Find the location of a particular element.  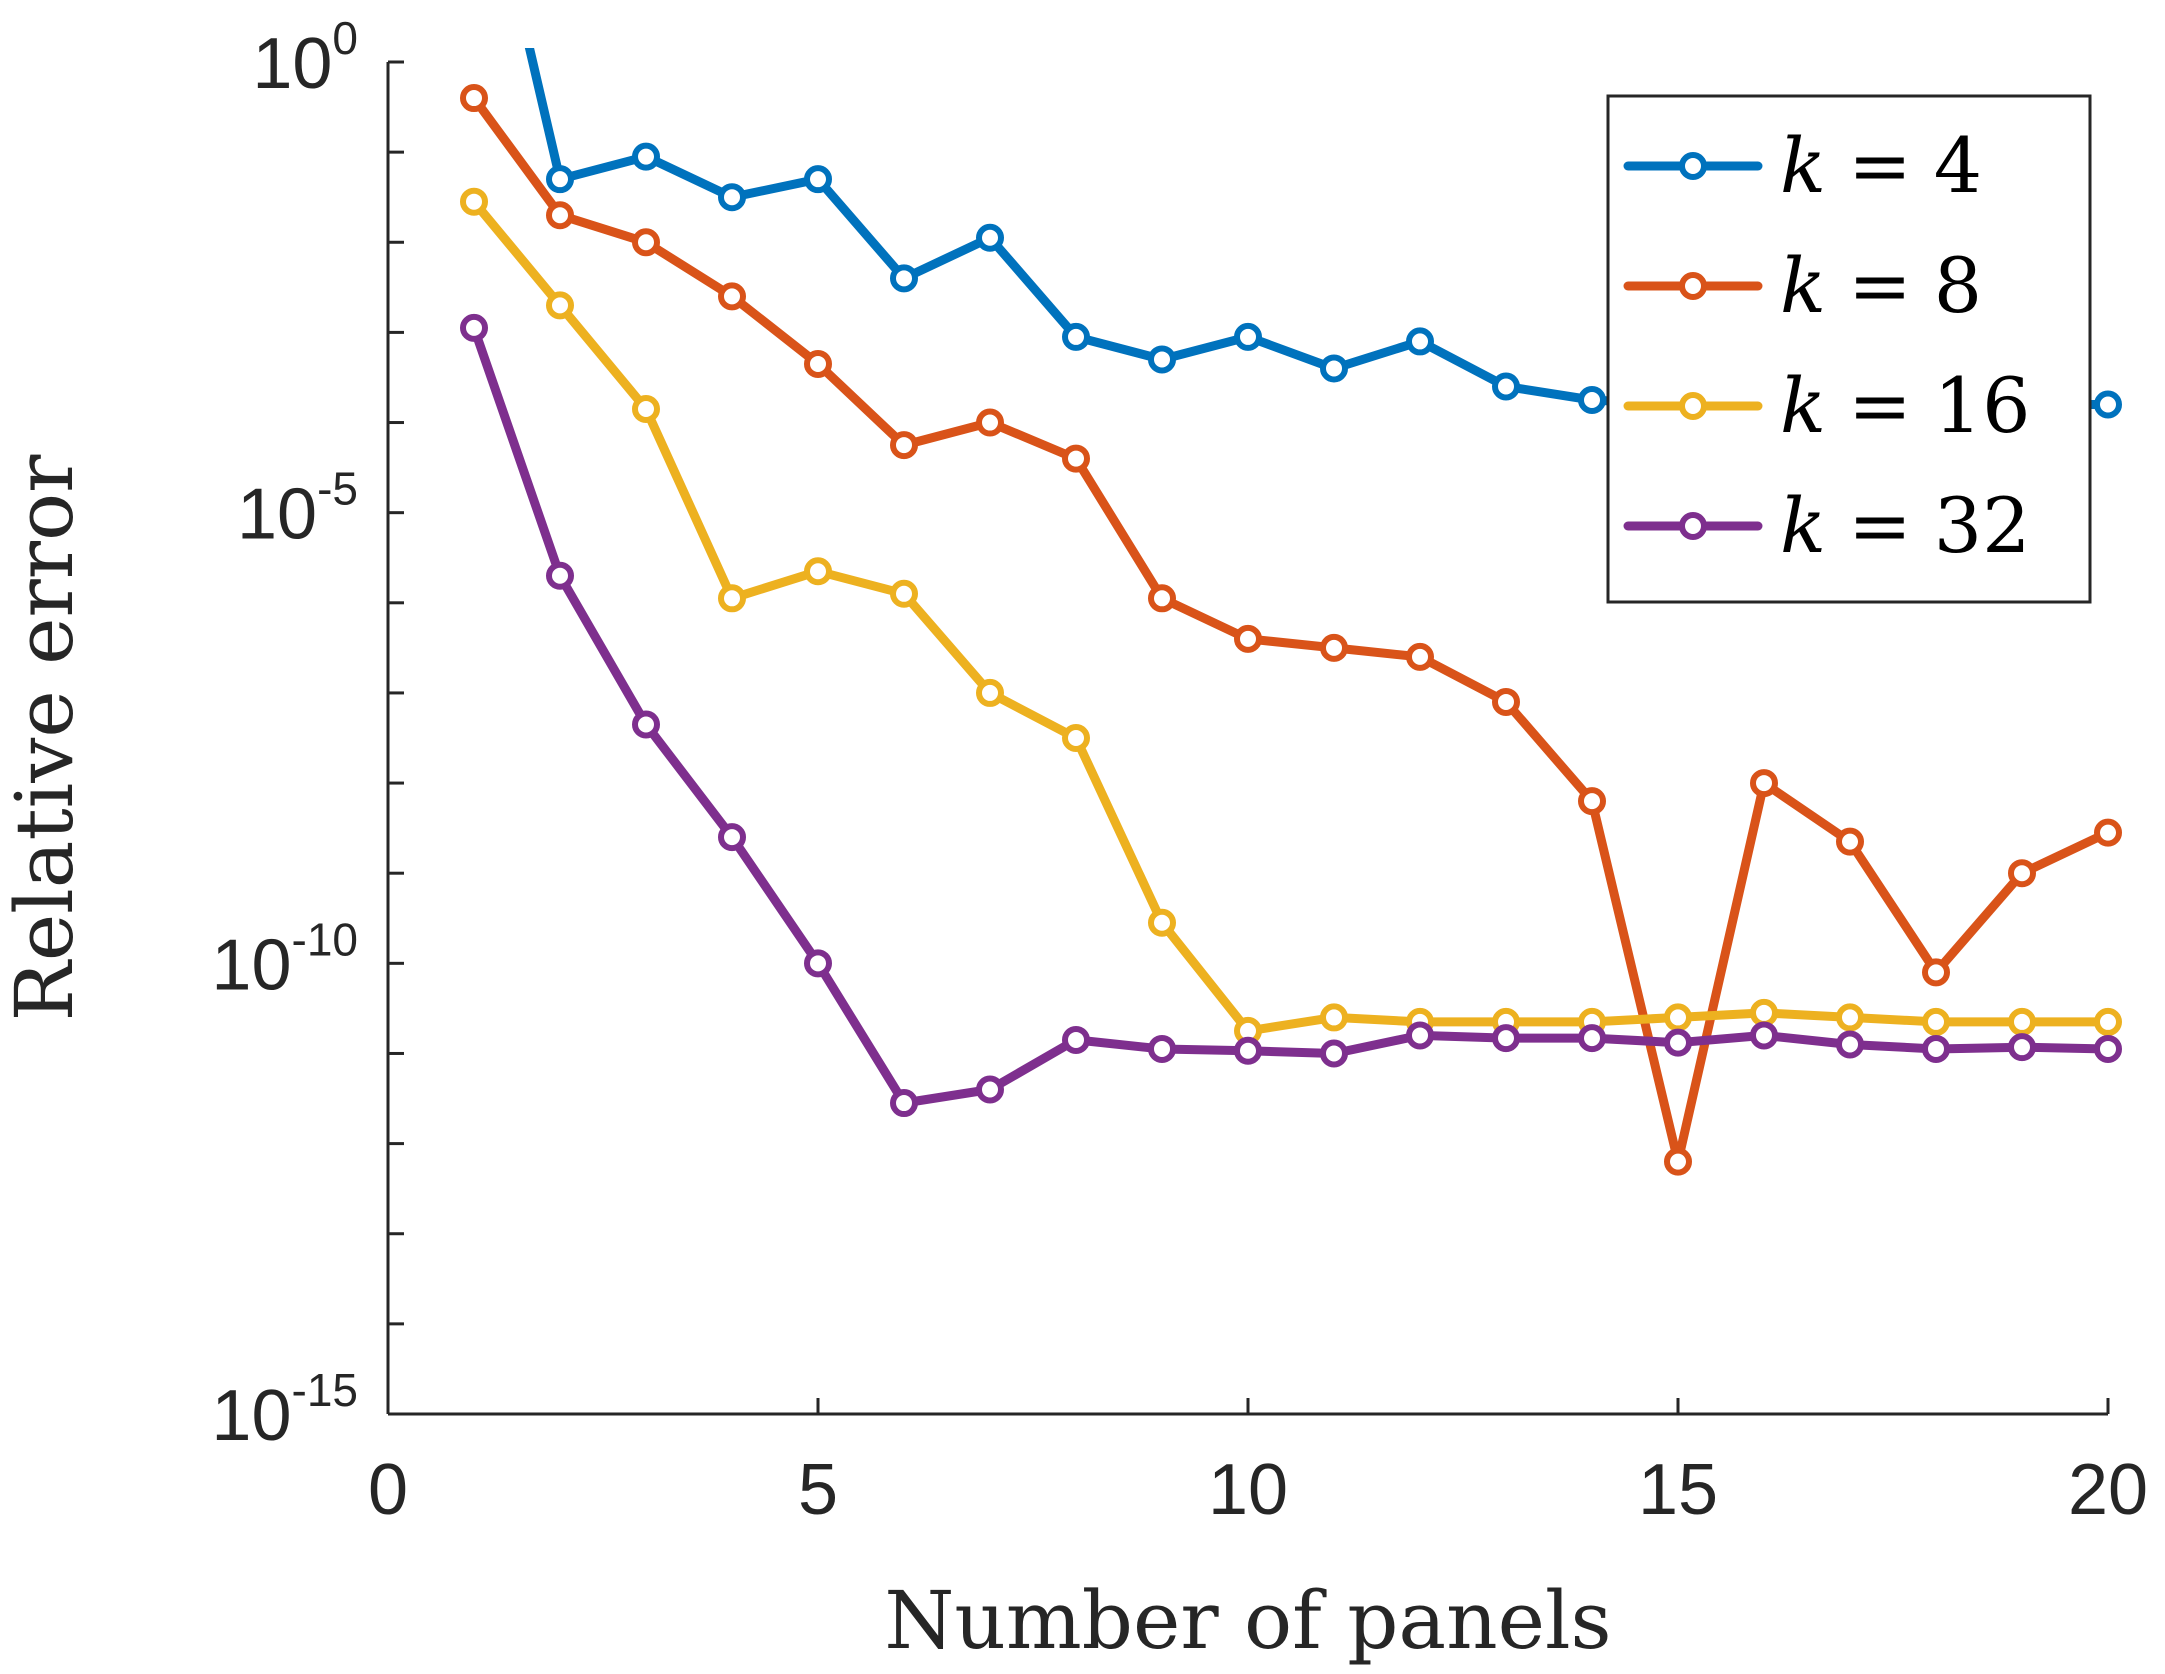

legend-label: k = 32 is located at coordinates (1905, 525).